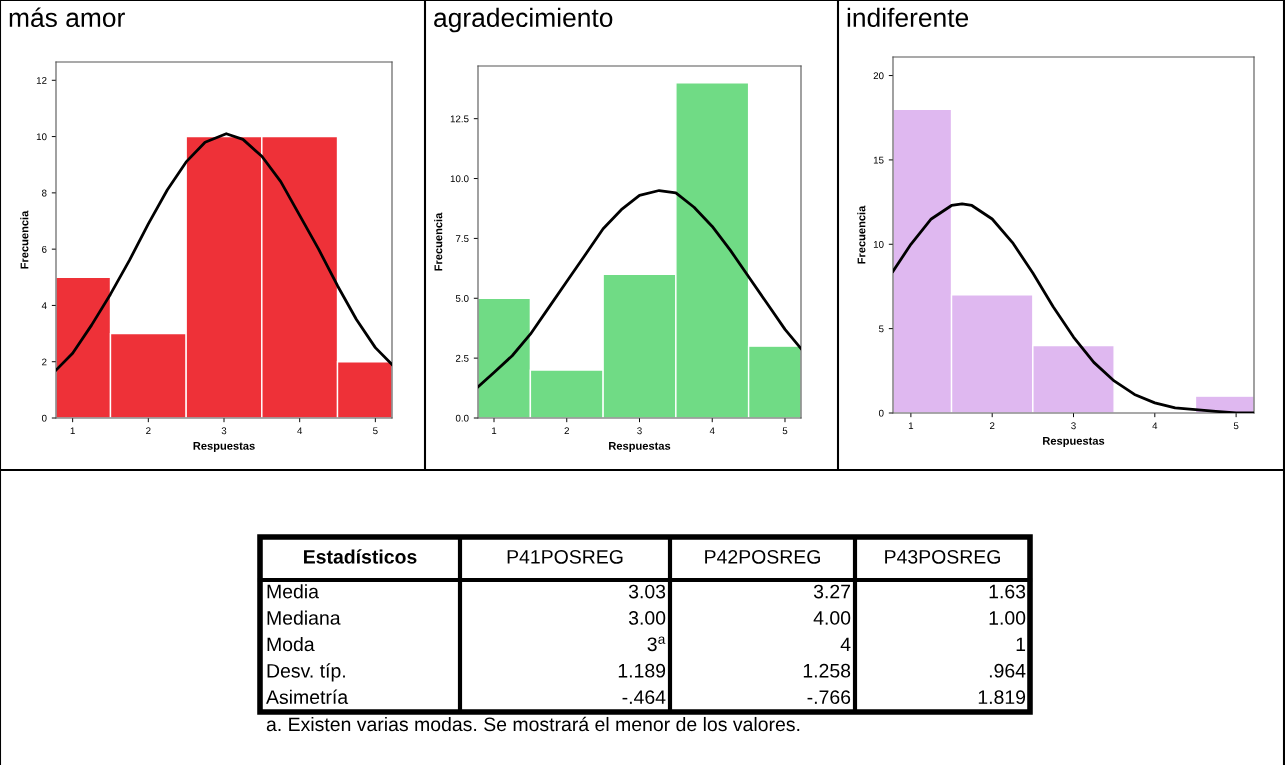 The height and width of the screenshot is (765, 1285). I want to click on y-tick-label: 5, so click(881, 329).